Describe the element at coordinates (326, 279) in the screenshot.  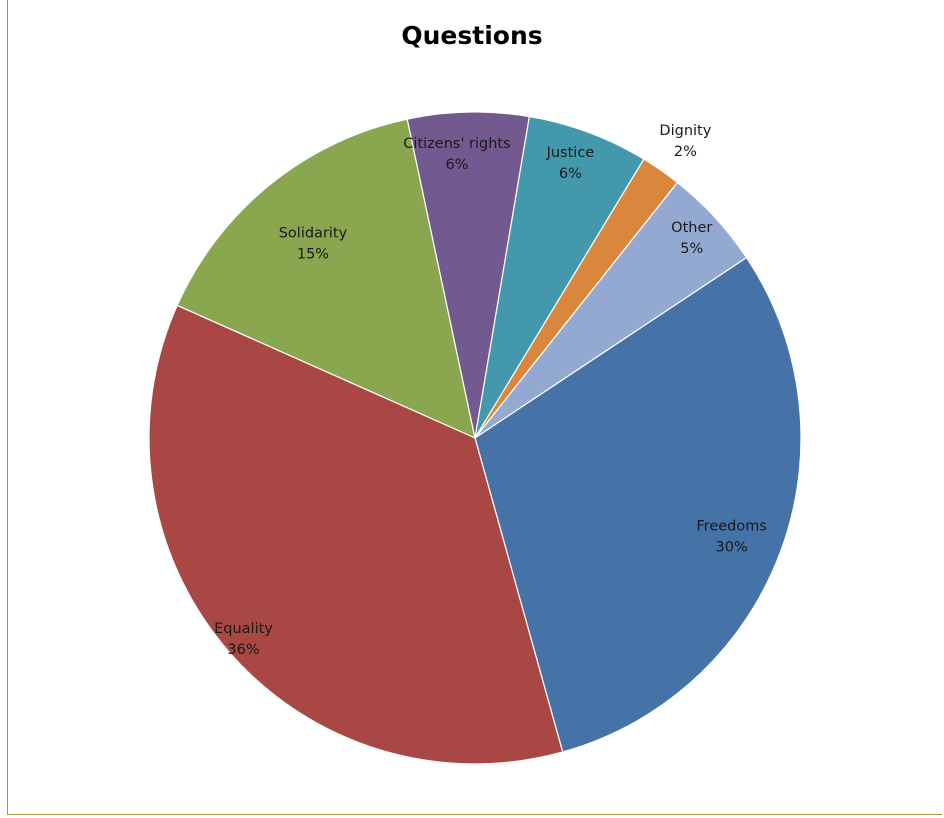
I see `pie-slice-solidarity` at that location.